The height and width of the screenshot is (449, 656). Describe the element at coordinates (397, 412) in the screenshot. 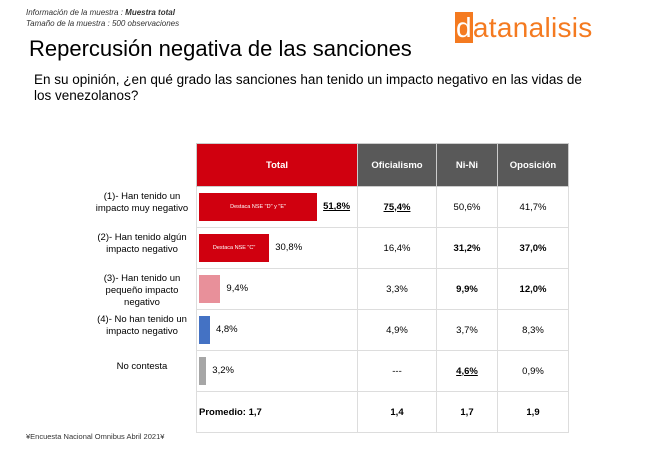

I see `average-value: 1,4` at that location.